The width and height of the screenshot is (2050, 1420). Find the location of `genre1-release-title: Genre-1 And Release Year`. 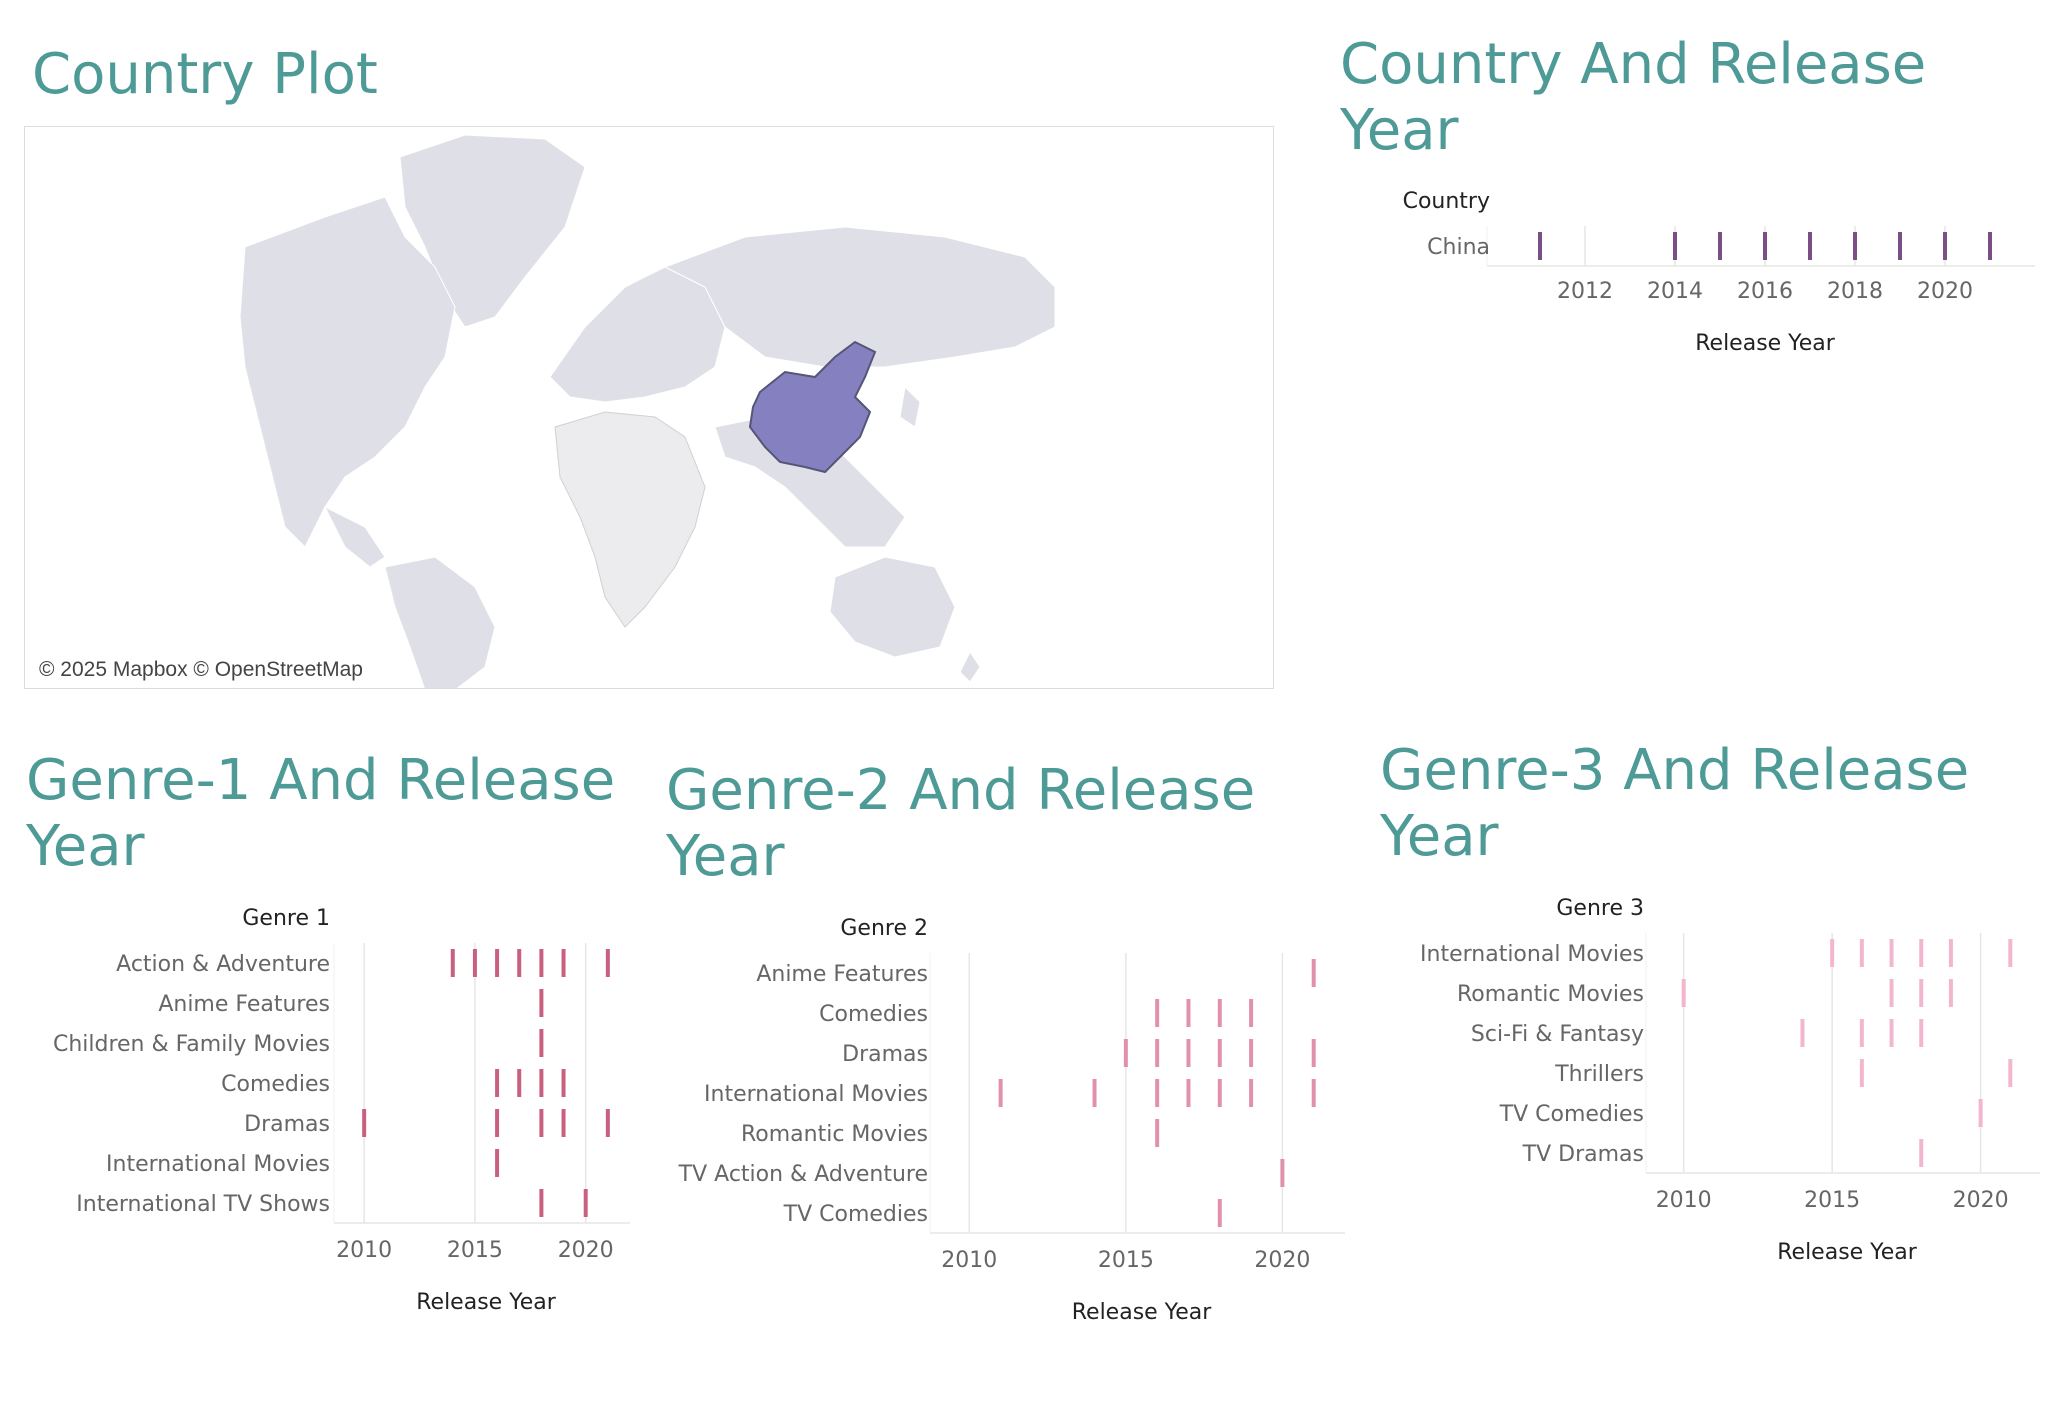

genre1-release-title: Genre-1 And Release Year is located at coordinates (321, 813).